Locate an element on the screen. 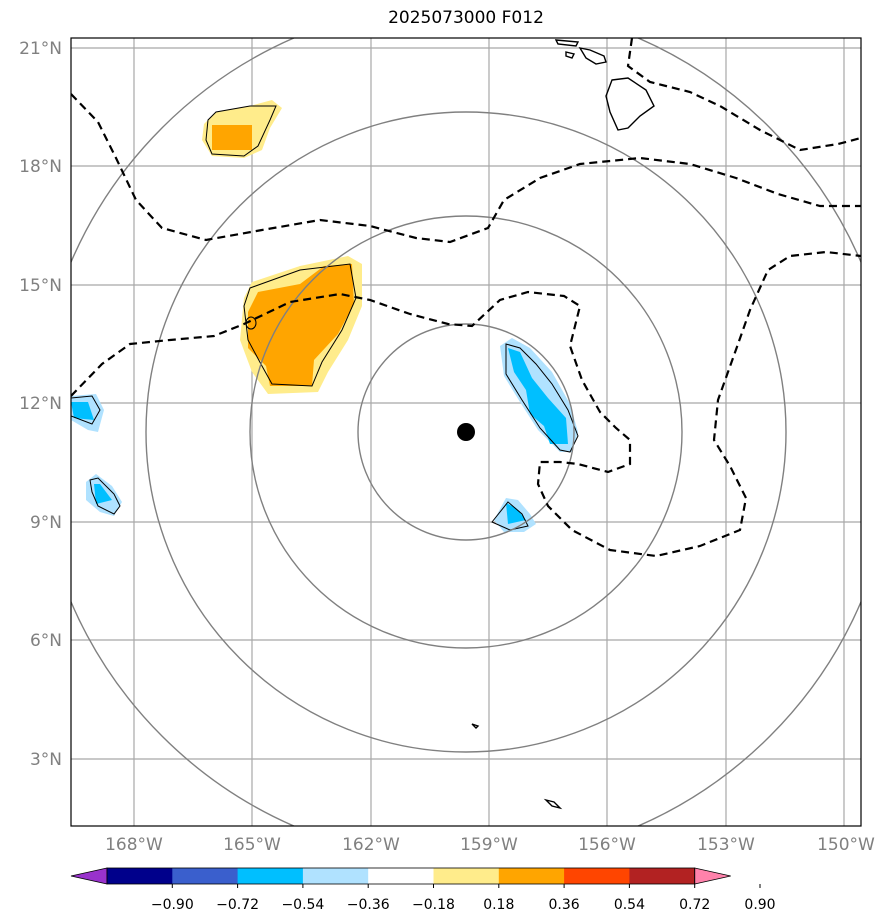  lat-label: 12°N is located at coordinates (40, 404).